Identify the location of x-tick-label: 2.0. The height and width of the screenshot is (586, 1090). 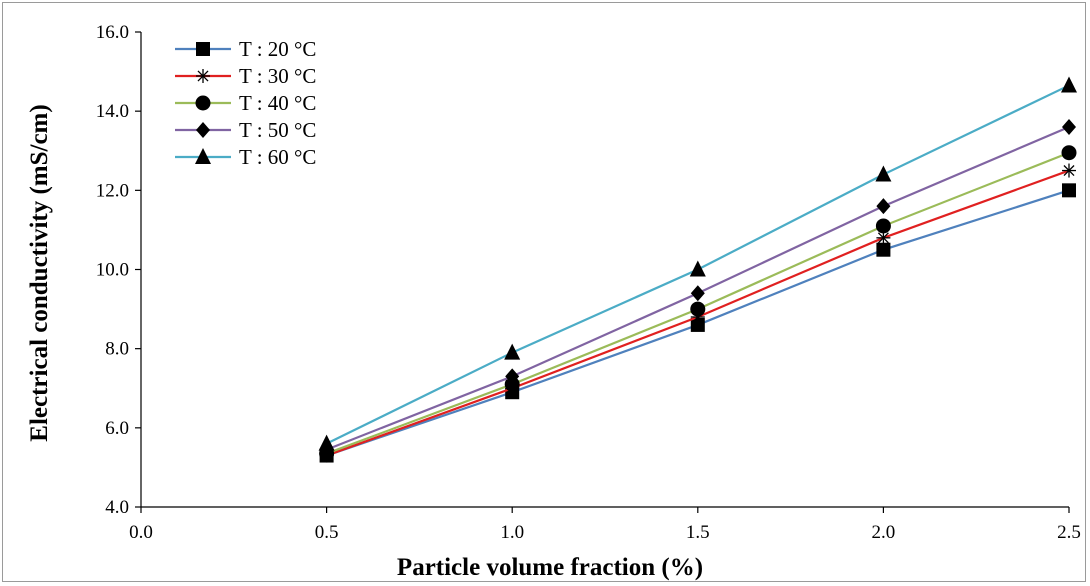
(884, 532).